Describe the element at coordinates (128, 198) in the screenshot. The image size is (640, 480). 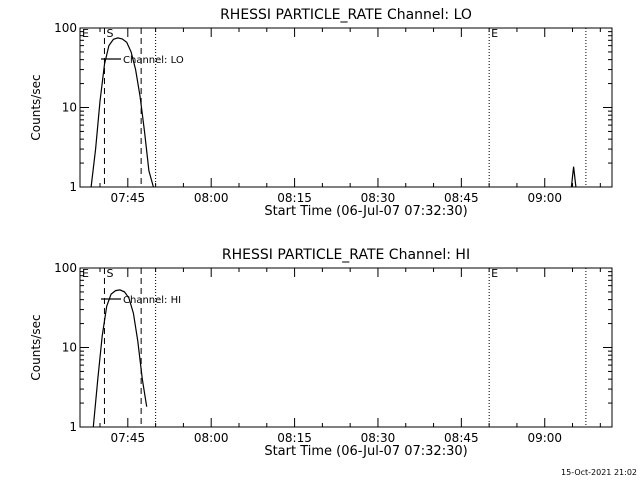
I see `chart-0-x-tick-label: 07:45` at that location.